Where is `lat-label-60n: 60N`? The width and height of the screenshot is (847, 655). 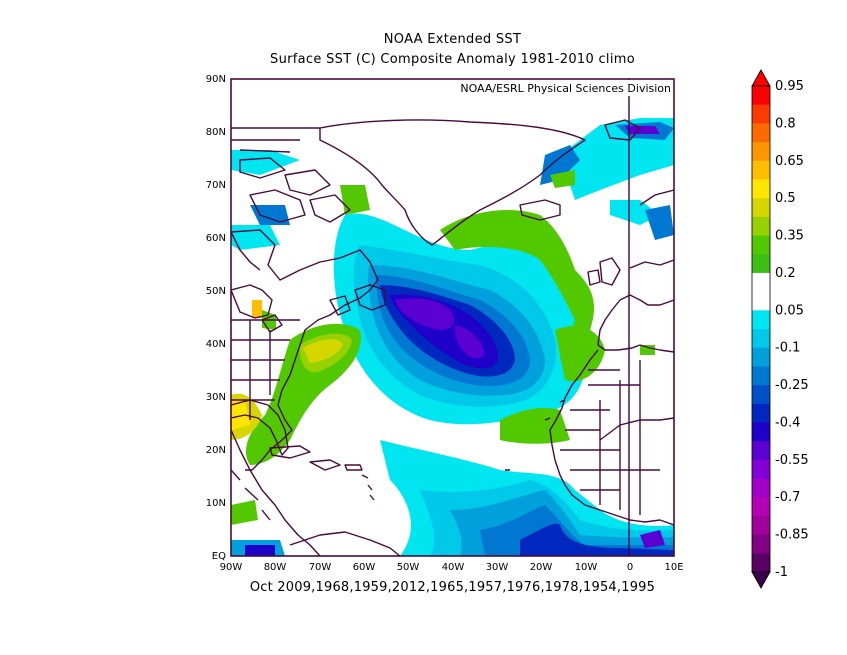 lat-label-60n: 60N is located at coordinates (216, 238).